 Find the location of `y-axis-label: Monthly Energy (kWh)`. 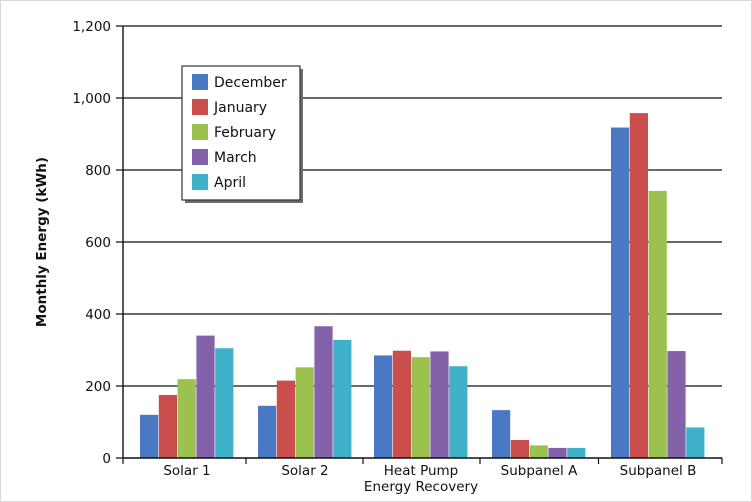

y-axis-label: Monthly Energy (kWh) is located at coordinates (42, 242).